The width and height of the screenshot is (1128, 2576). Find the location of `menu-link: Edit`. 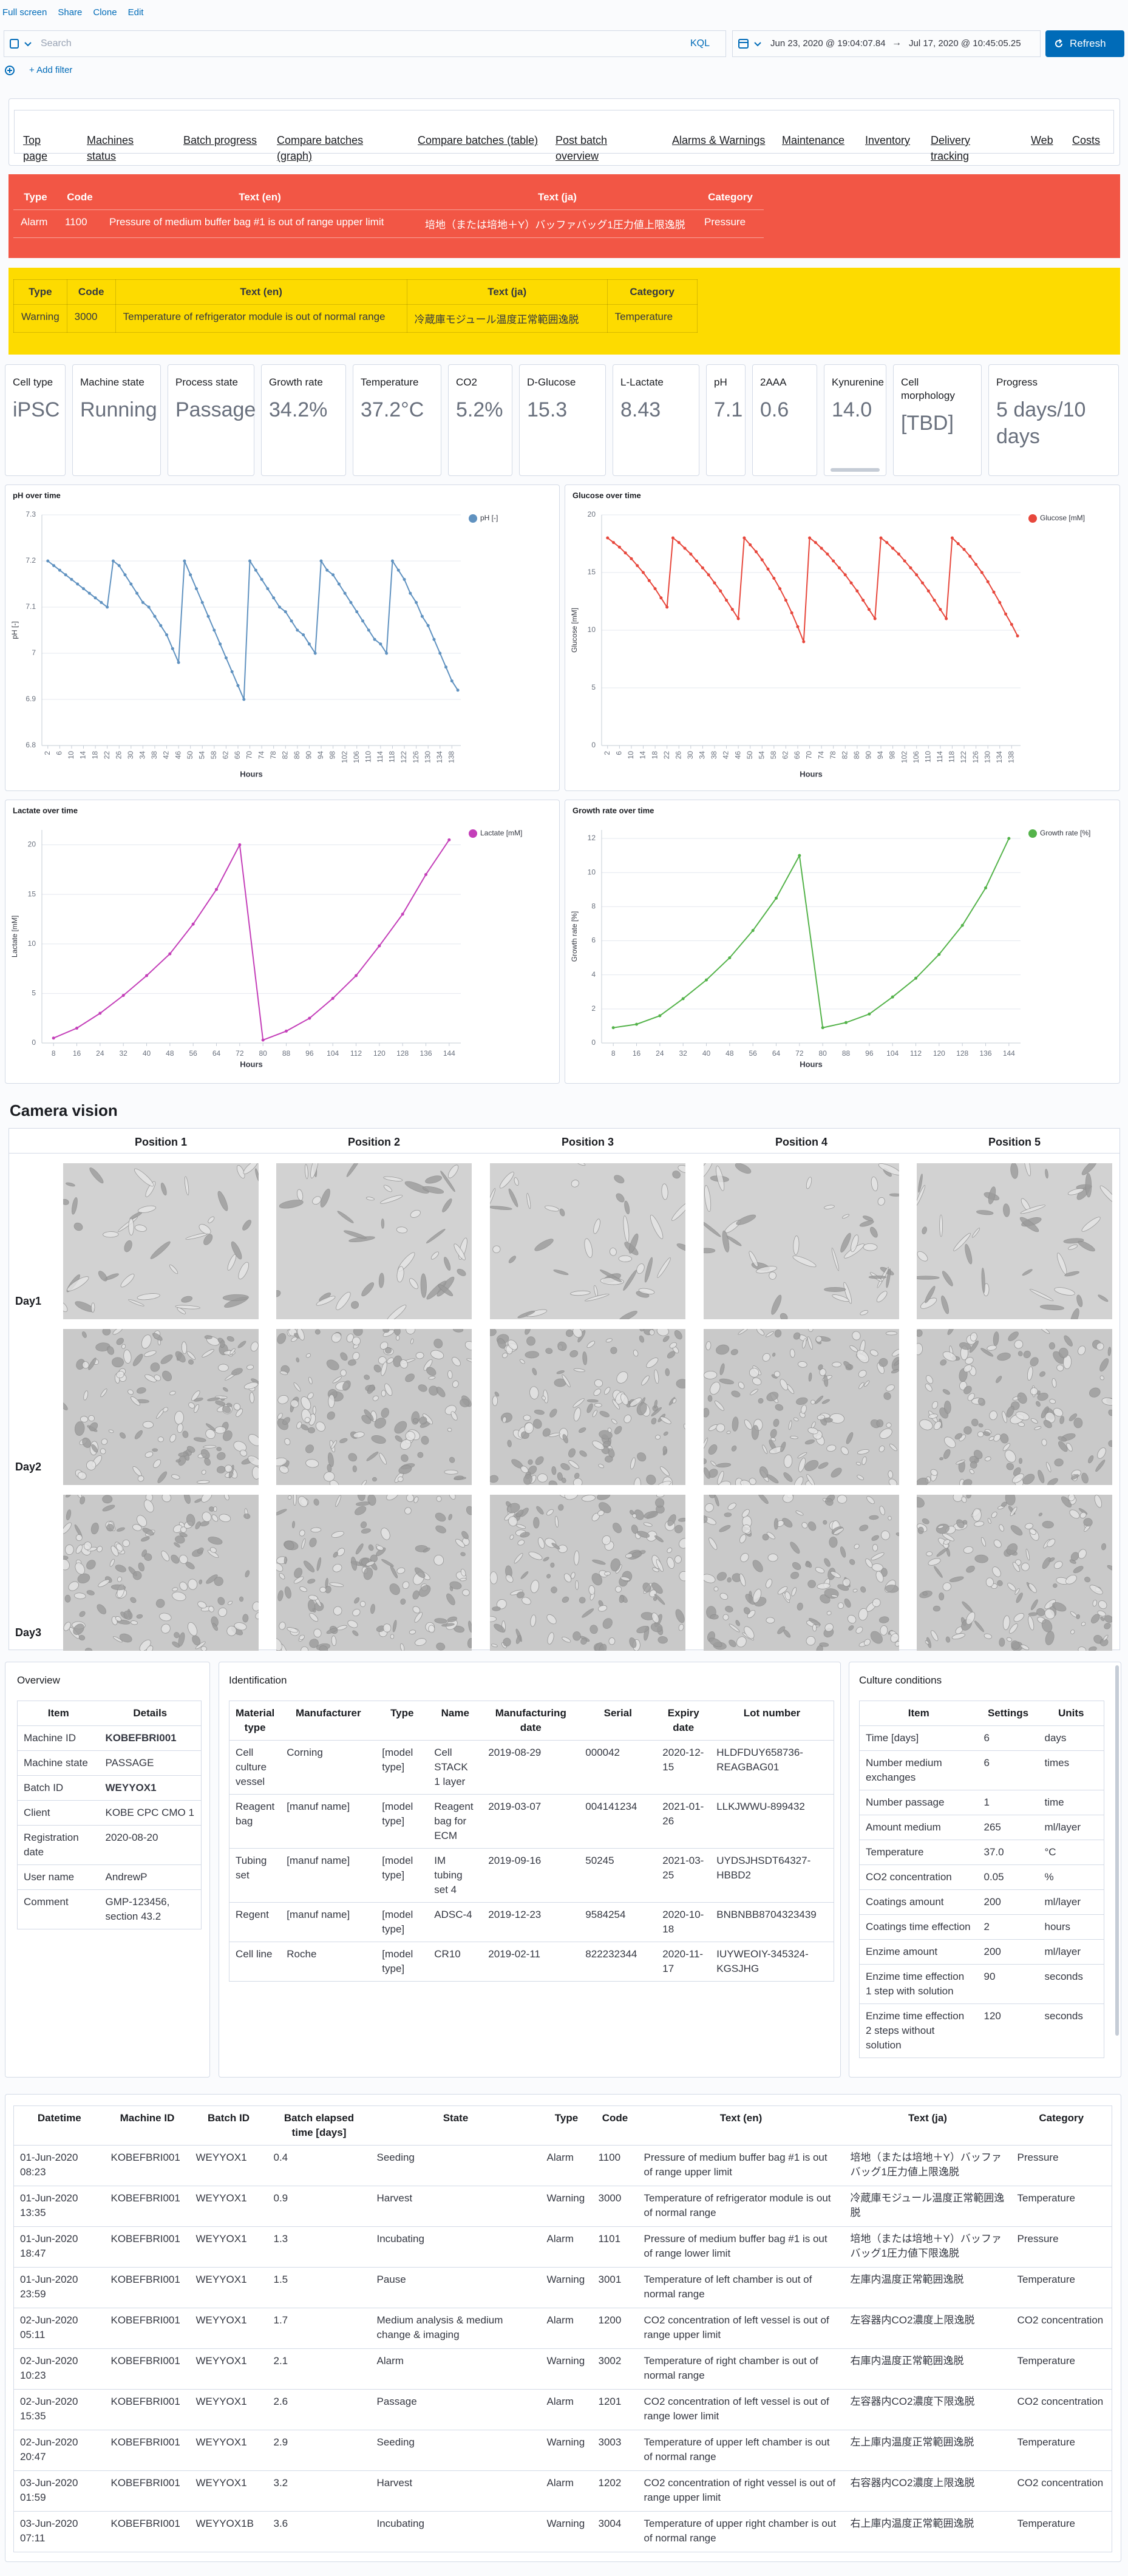

menu-link: Edit is located at coordinates (135, 12).